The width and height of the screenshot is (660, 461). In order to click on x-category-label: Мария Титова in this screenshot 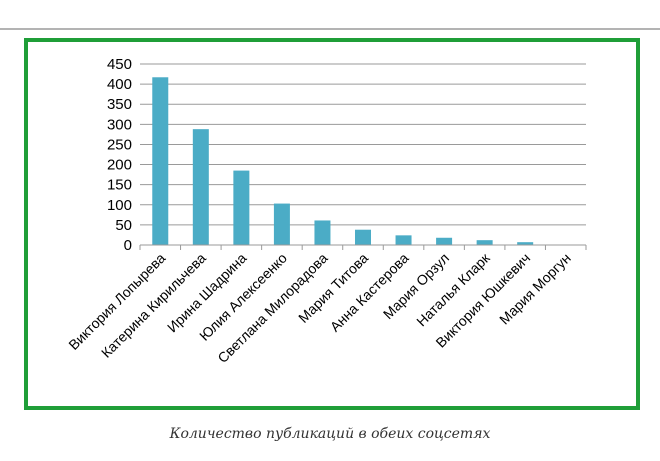, I will do `click(333, 288)`.